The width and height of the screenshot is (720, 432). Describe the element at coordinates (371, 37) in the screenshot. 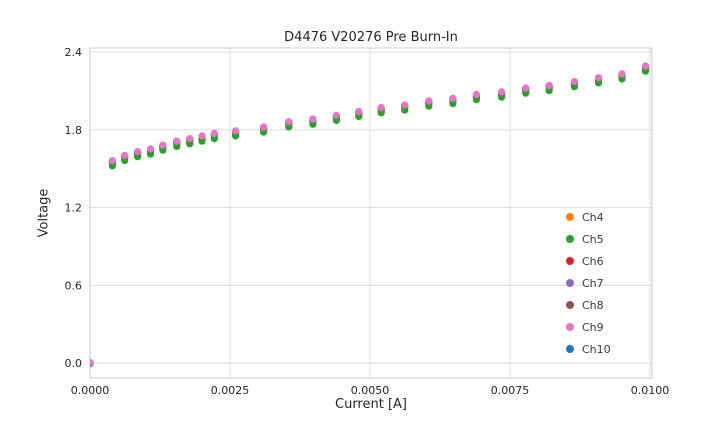

I see `chart-title: D4476 V20276 Pre Burn-In` at that location.